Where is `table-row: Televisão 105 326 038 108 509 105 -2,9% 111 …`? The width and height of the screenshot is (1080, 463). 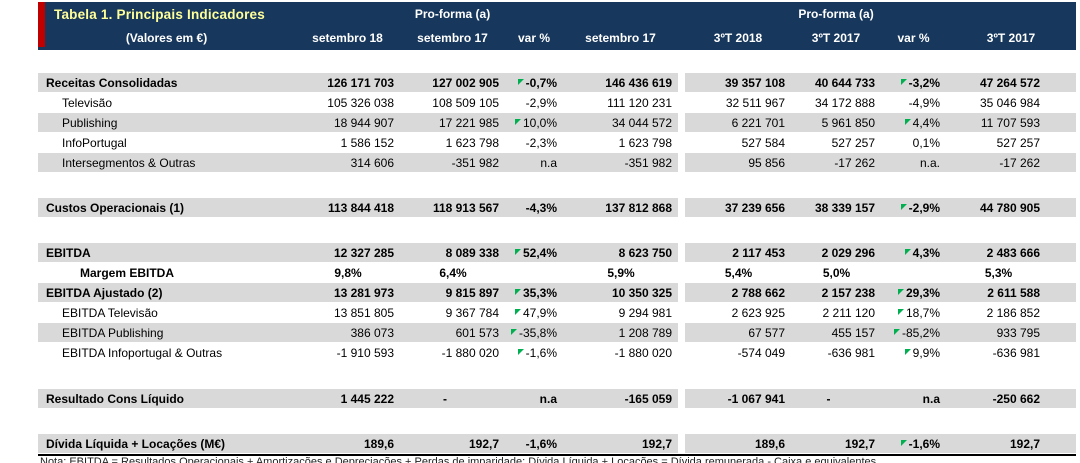
table-row: Televisão 105 326 038 108 509 105 -2,9% 111 … is located at coordinates (557, 102).